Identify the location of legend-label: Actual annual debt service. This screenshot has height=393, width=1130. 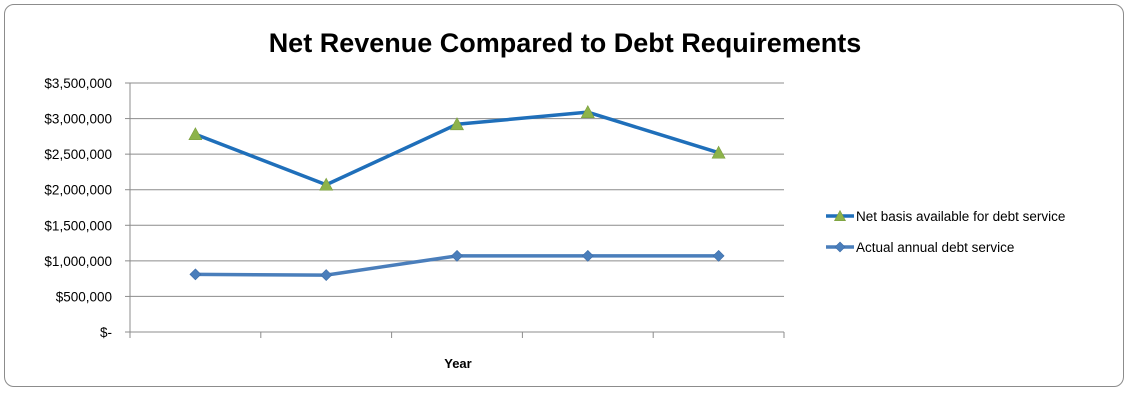
(935, 247).